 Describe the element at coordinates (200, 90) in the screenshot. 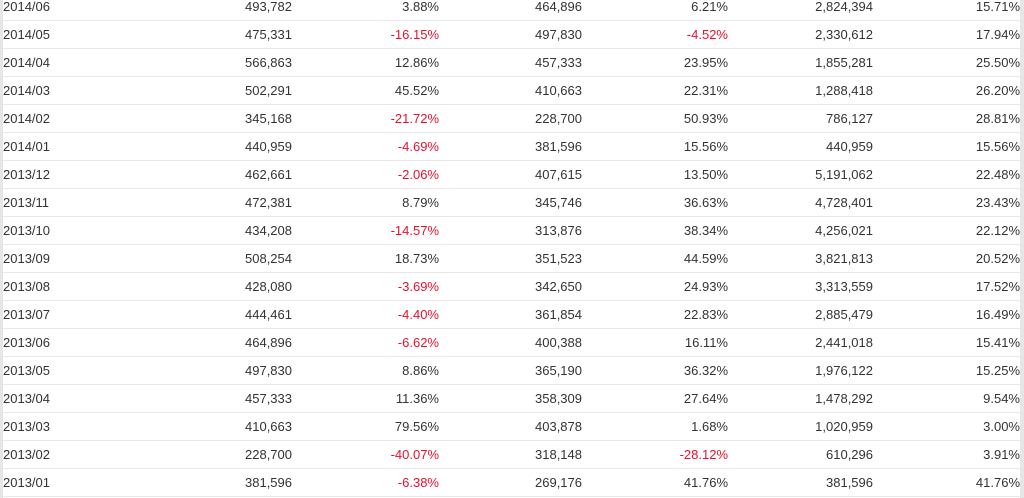

I see `value-cell: 502,291` at that location.